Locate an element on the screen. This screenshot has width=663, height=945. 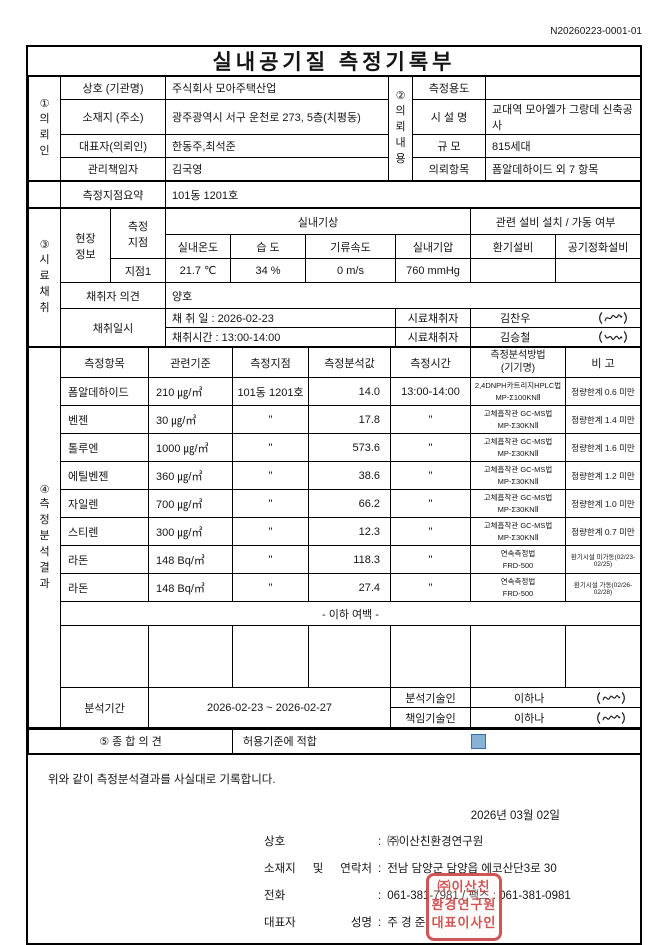
request-purpose-value is located at coordinates (563, 88).